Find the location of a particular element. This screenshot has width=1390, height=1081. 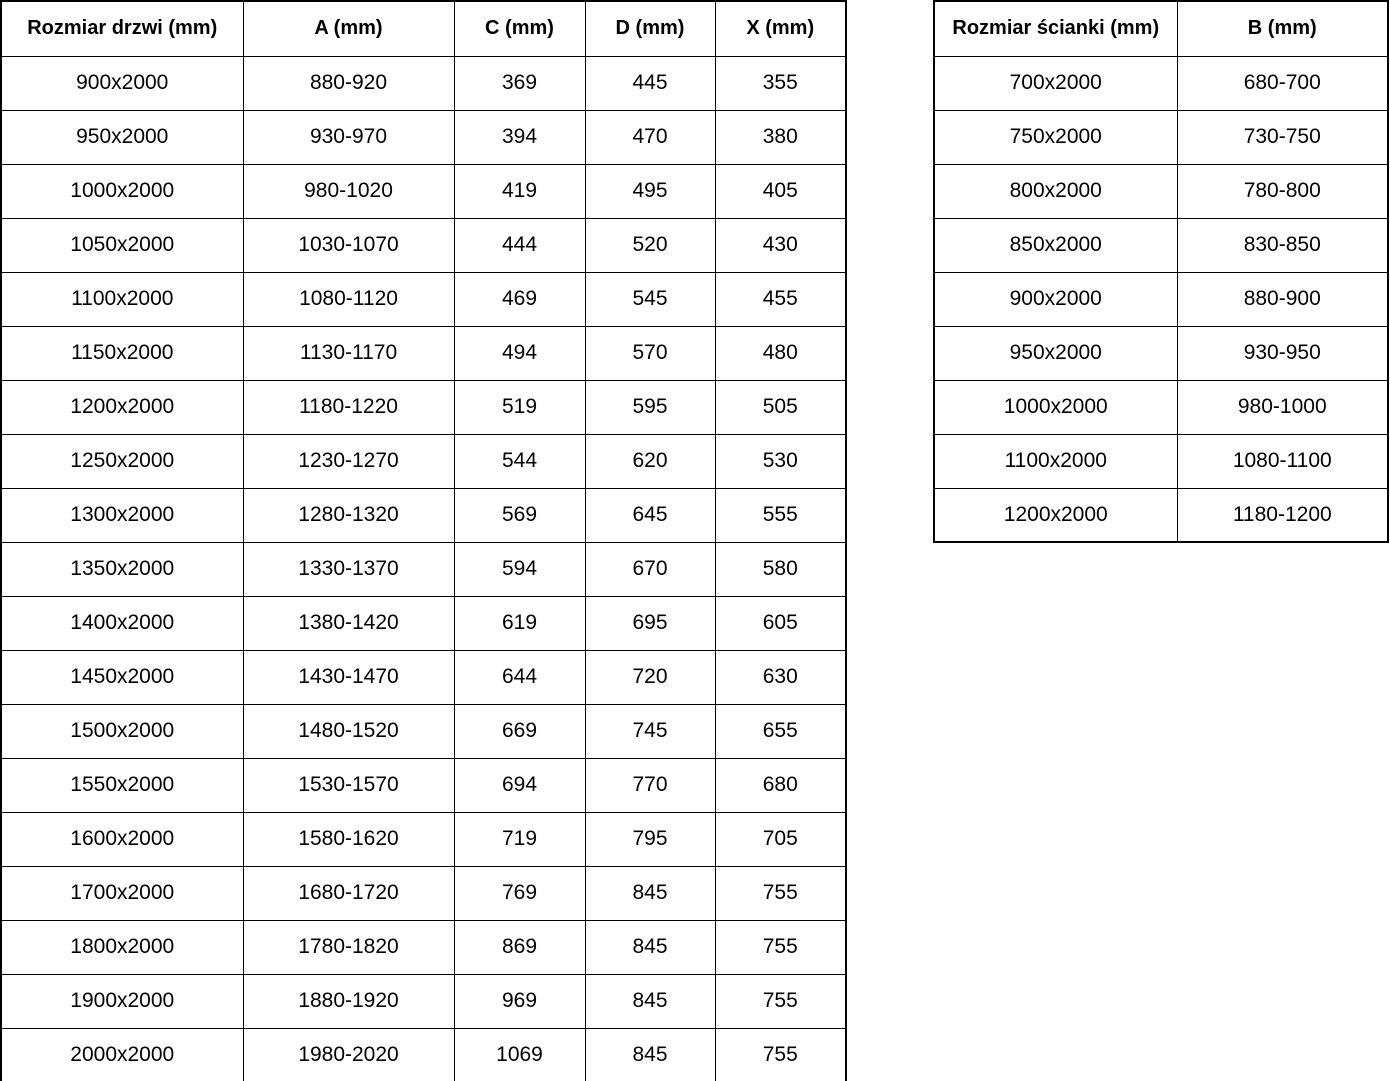

cell: 850x2000 is located at coordinates (1055, 245).